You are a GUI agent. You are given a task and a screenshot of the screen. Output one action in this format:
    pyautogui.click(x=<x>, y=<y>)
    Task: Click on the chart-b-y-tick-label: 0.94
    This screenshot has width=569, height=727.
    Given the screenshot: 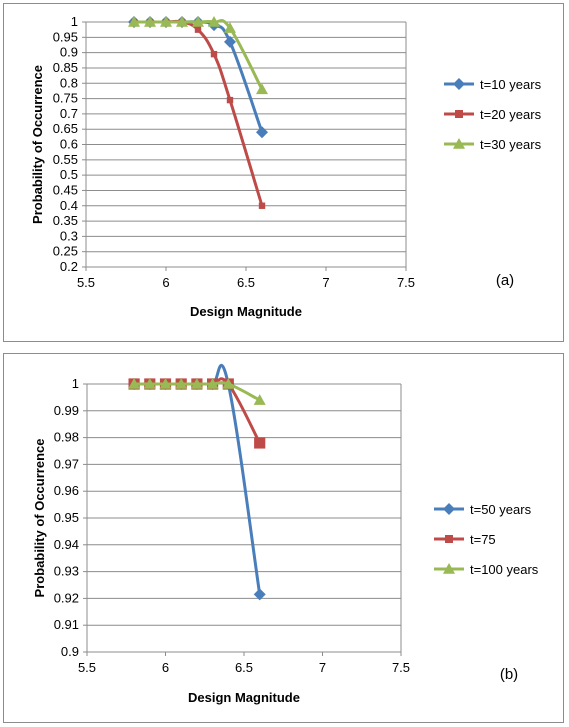 What is the action you would take?
    pyautogui.click(x=66, y=544)
    